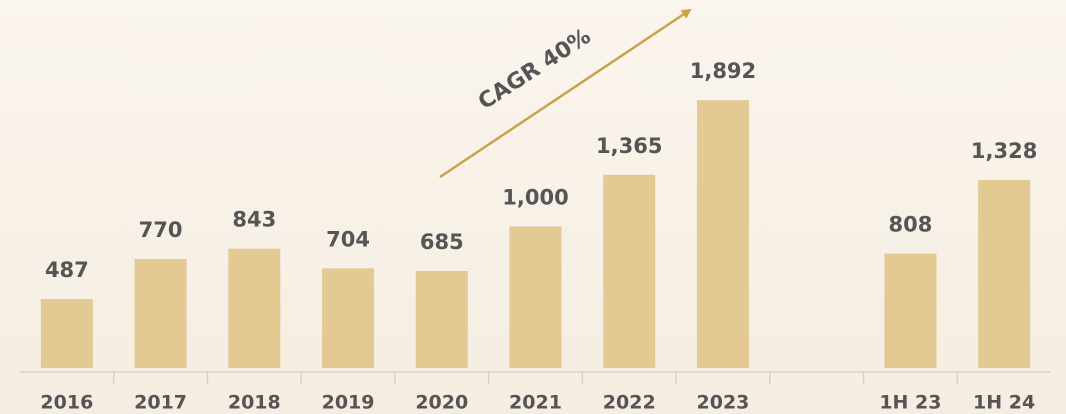 The height and width of the screenshot is (414, 1066). Describe the element at coordinates (565, 93) in the screenshot. I see `cagr-arrow` at that location.